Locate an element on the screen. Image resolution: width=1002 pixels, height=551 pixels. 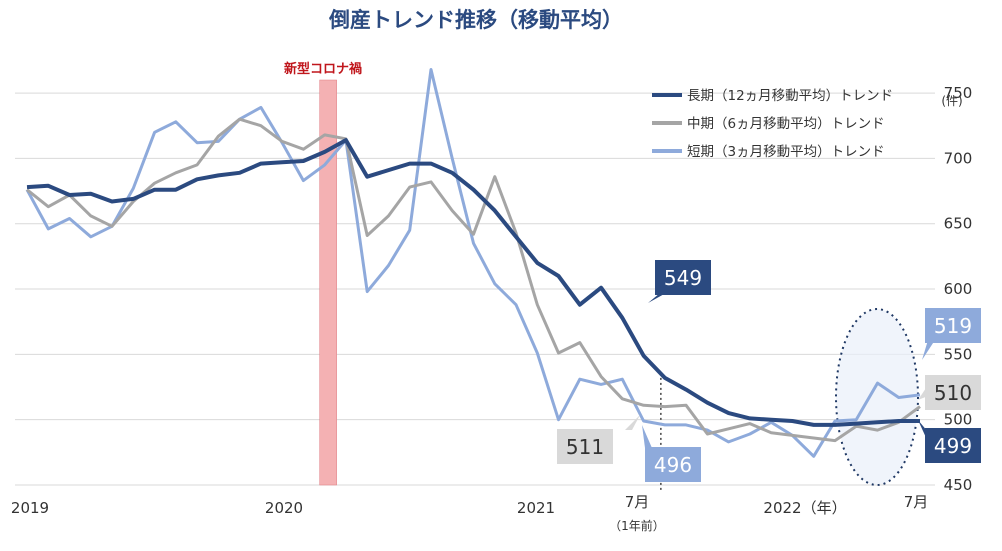
callout-box-short-current is located at coordinates (953, 325).